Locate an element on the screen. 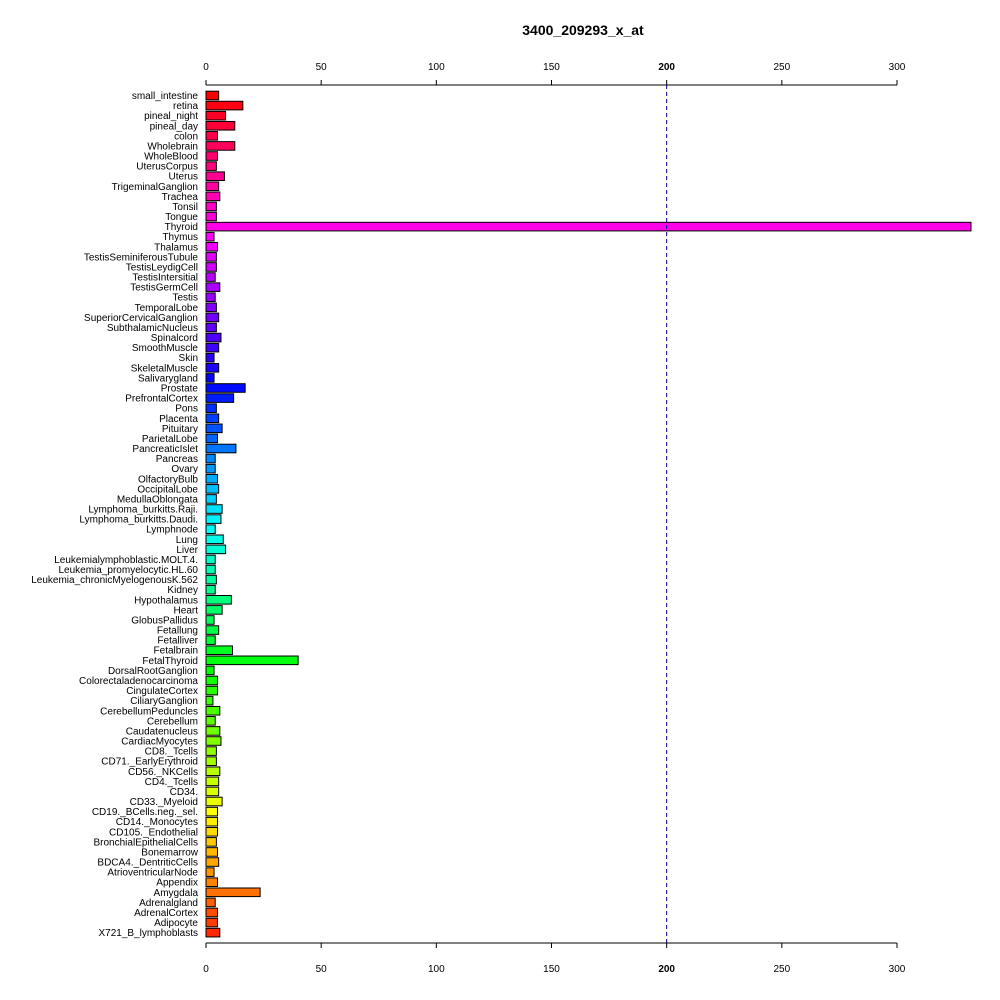 This screenshot has width=1000, height=1000. category-label: Kidney is located at coordinates (182, 590).